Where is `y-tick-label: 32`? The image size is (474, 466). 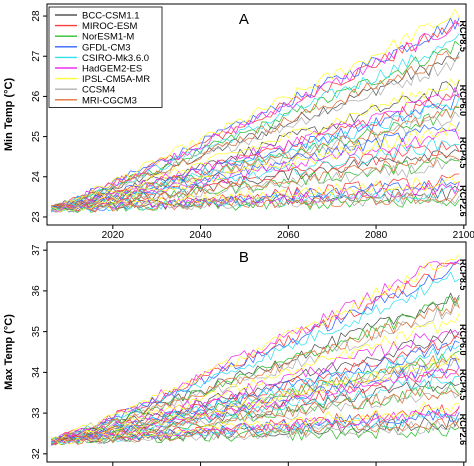 y-tick-label: 32 is located at coordinates (36, 454).